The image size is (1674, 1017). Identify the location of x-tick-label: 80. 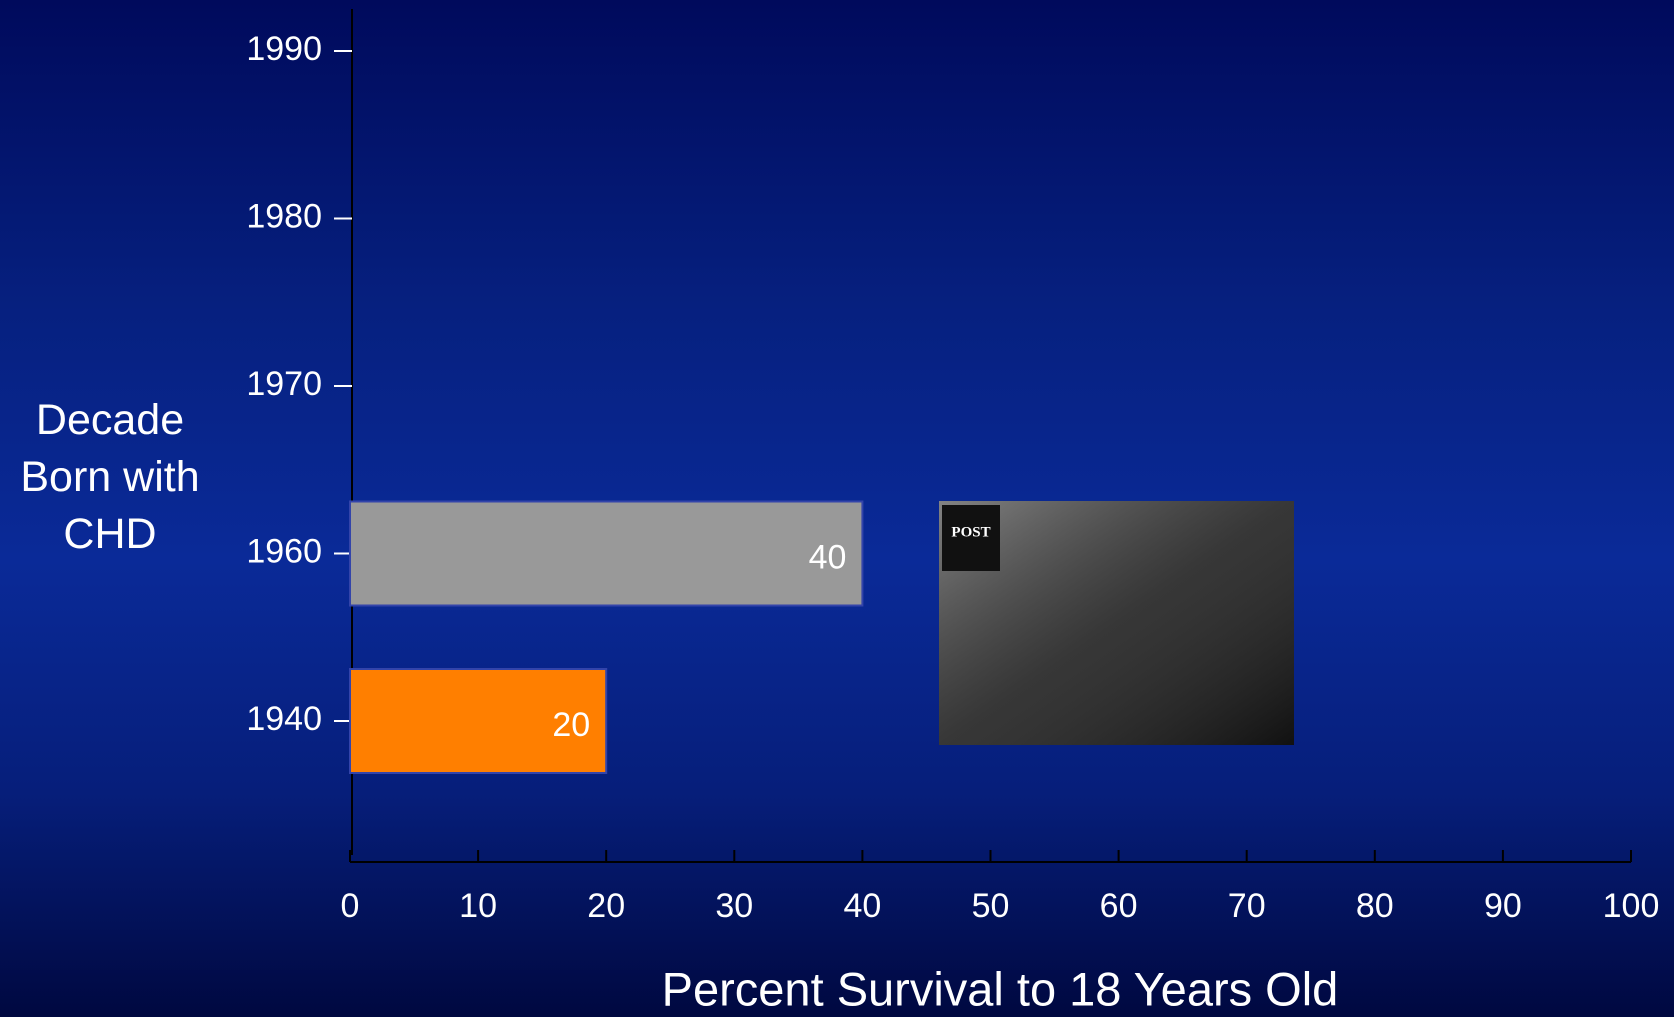
(1375, 906).